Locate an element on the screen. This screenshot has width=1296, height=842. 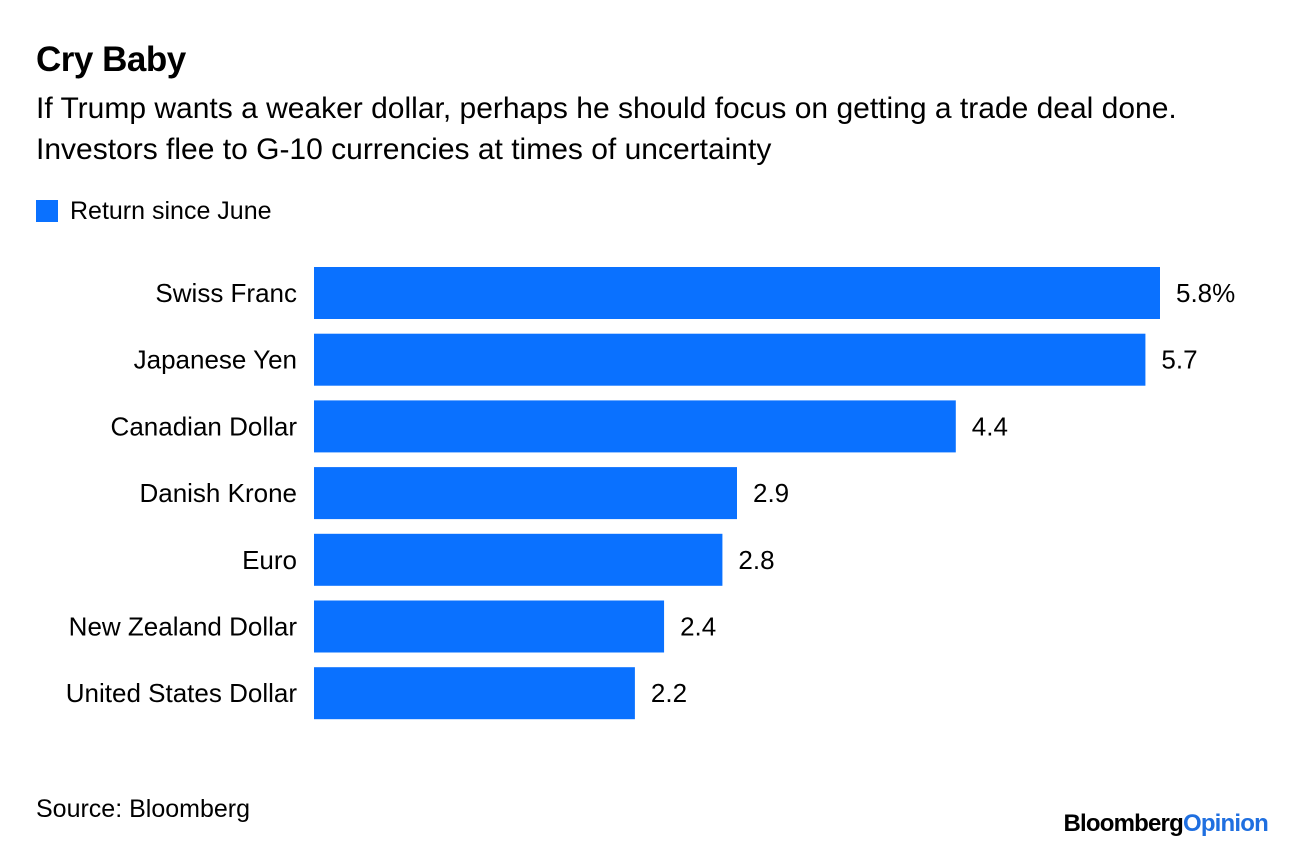
chart-title: Cry Baby is located at coordinates (111, 59).